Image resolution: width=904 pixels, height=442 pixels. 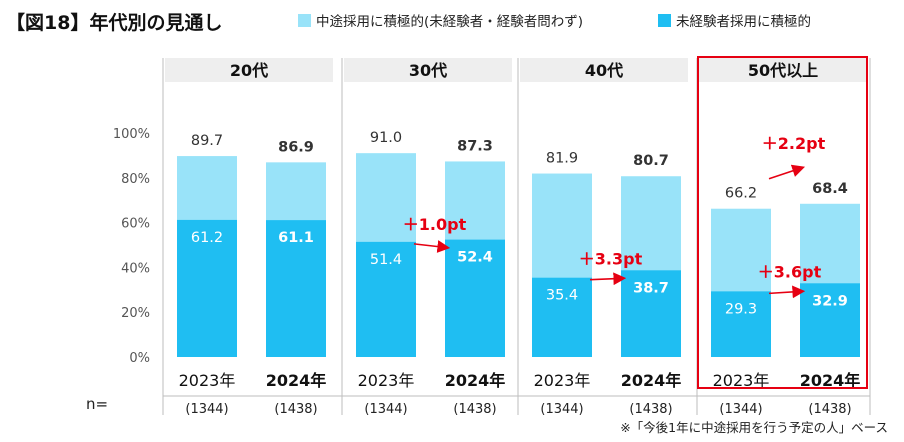 I want to click on data-label-total: 80.7, so click(x=651, y=161).